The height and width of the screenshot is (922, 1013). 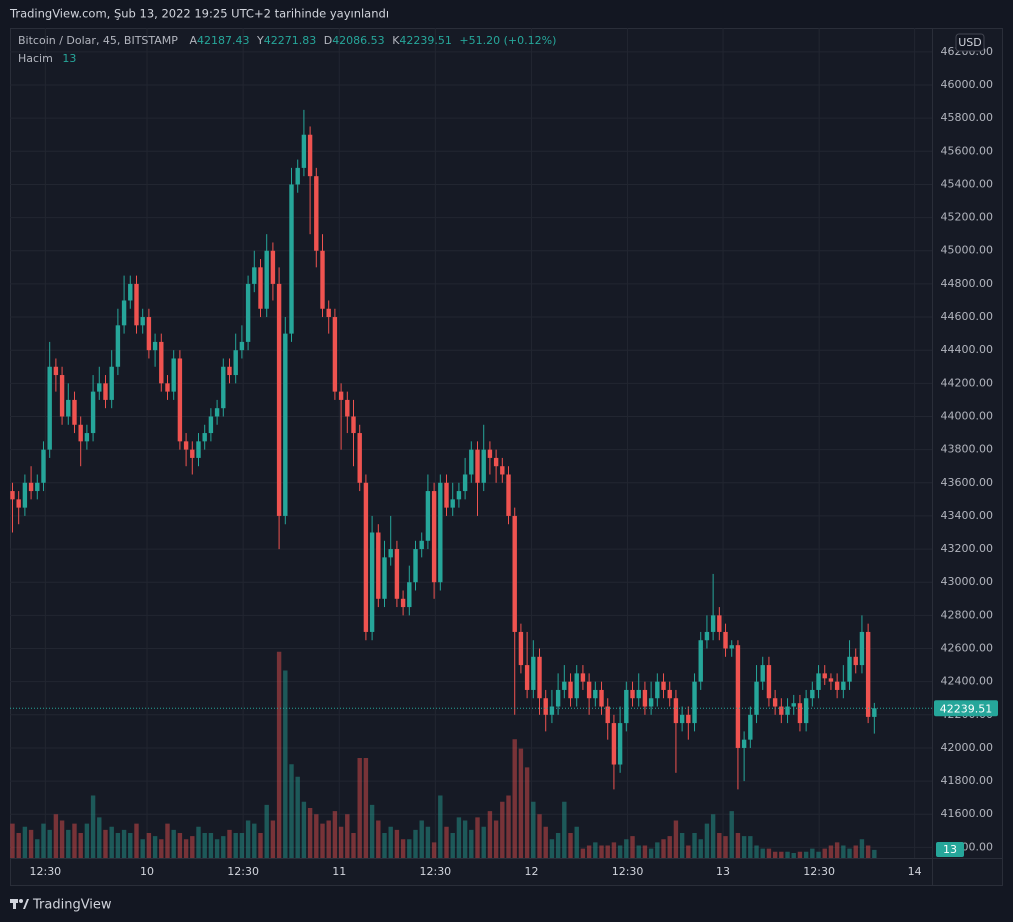 What do you see at coordinates (967, 283) in the screenshot?
I see `y-tick-label: 44800.00` at bounding box center [967, 283].